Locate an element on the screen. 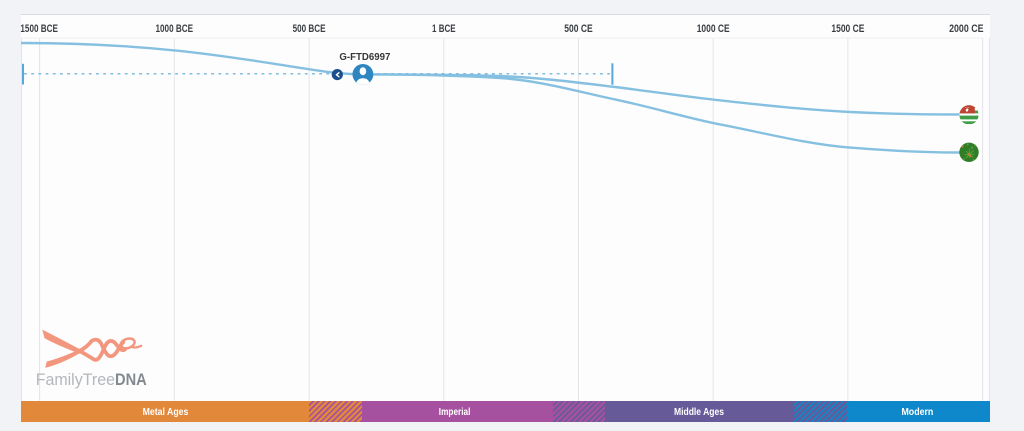  svg-text: DNA is located at coordinates (131, 380).